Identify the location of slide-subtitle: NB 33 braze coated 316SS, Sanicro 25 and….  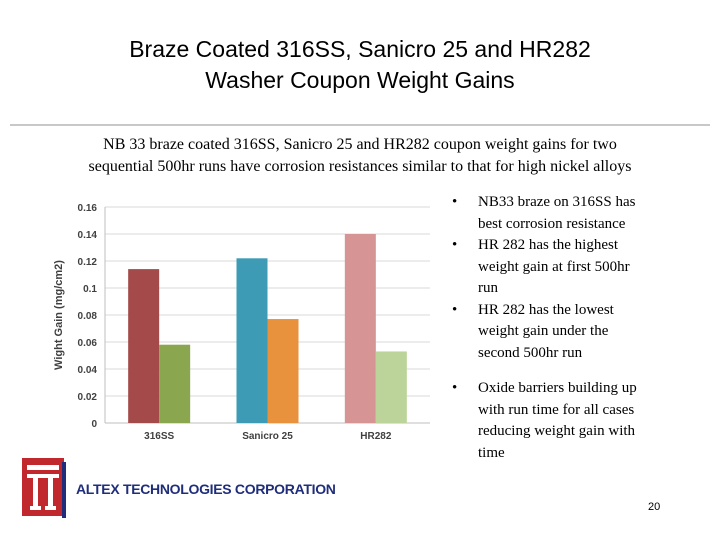
(360, 156).